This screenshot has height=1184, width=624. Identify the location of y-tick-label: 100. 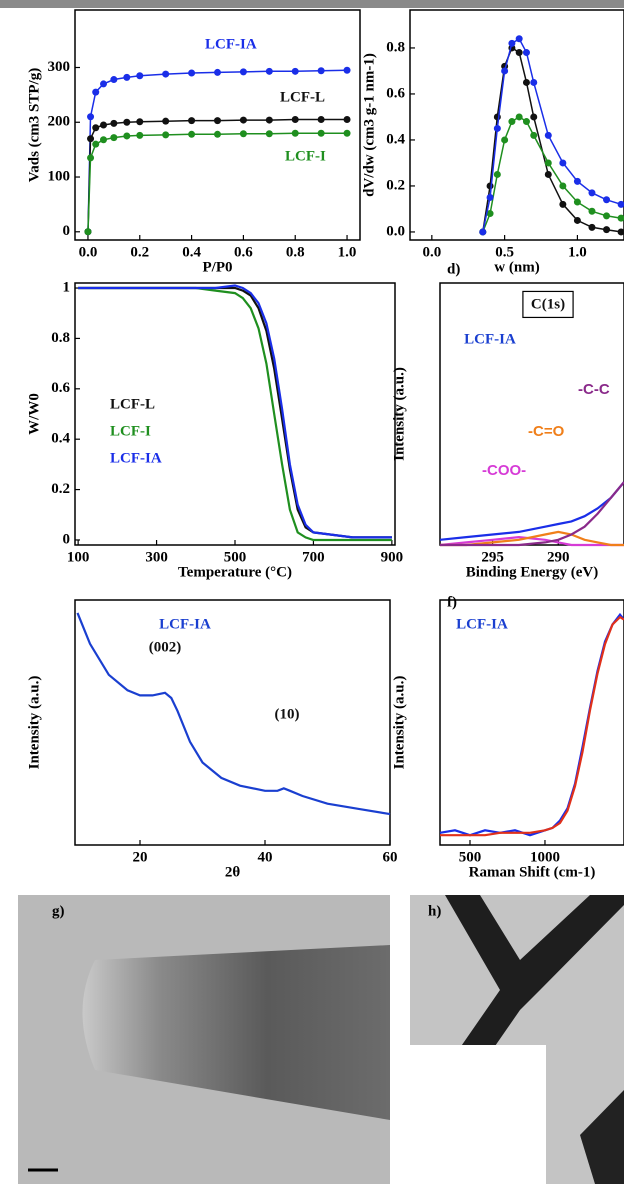
(59, 176).